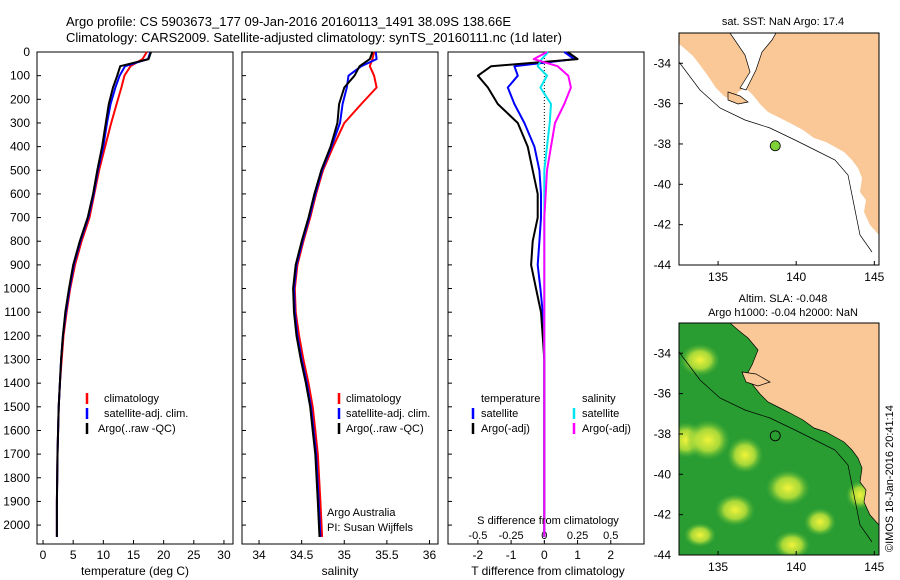 The width and height of the screenshot is (900, 580). Describe the element at coordinates (548, 521) in the screenshot. I see `s-difference-label: S difference from climatology` at that location.